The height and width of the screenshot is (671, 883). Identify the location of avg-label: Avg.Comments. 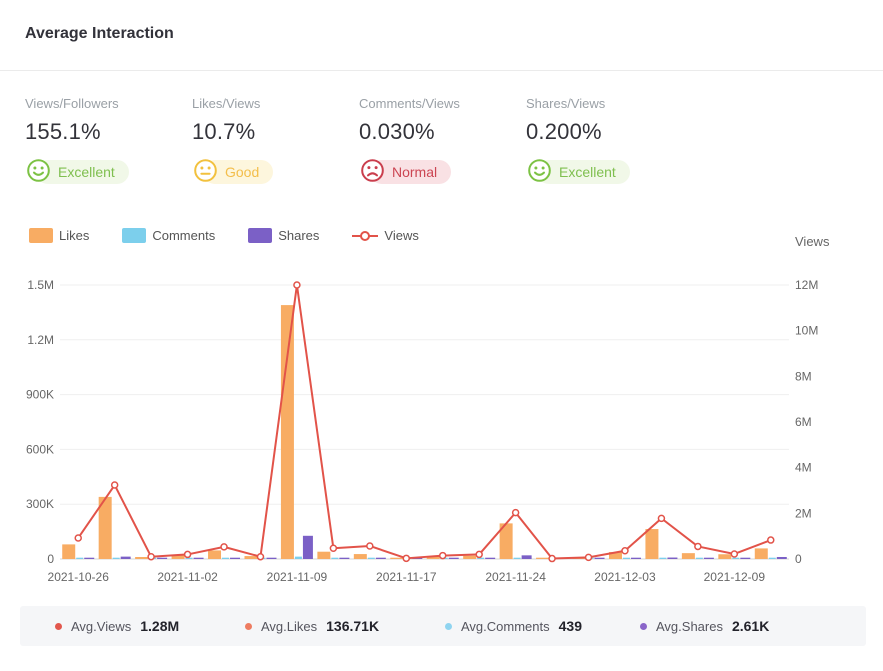
(505, 626).